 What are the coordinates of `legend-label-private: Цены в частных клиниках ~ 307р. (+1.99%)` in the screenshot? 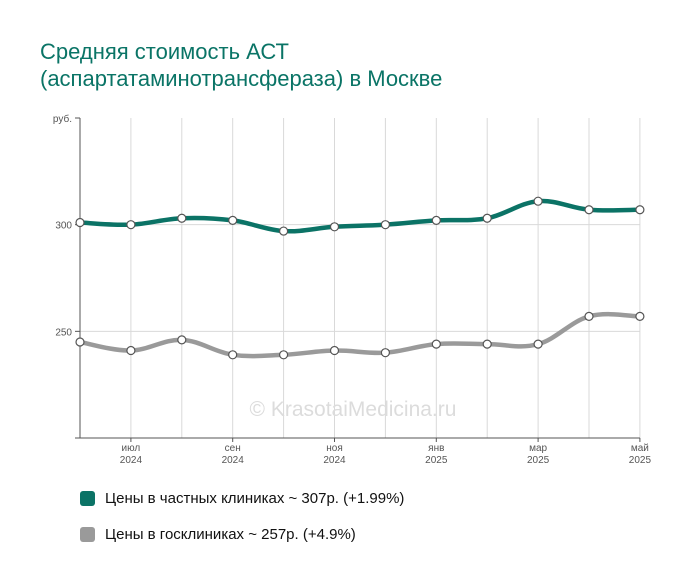 It's located at (255, 498).